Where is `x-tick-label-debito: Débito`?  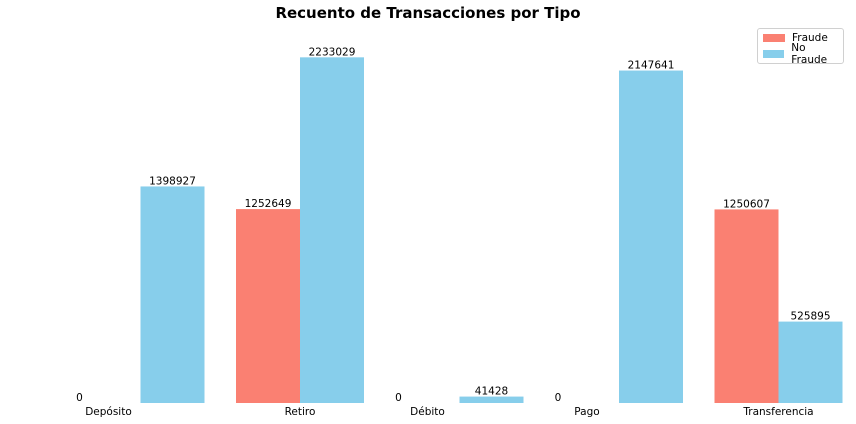
x-tick-label-debito: Débito is located at coordinates (427, 412).